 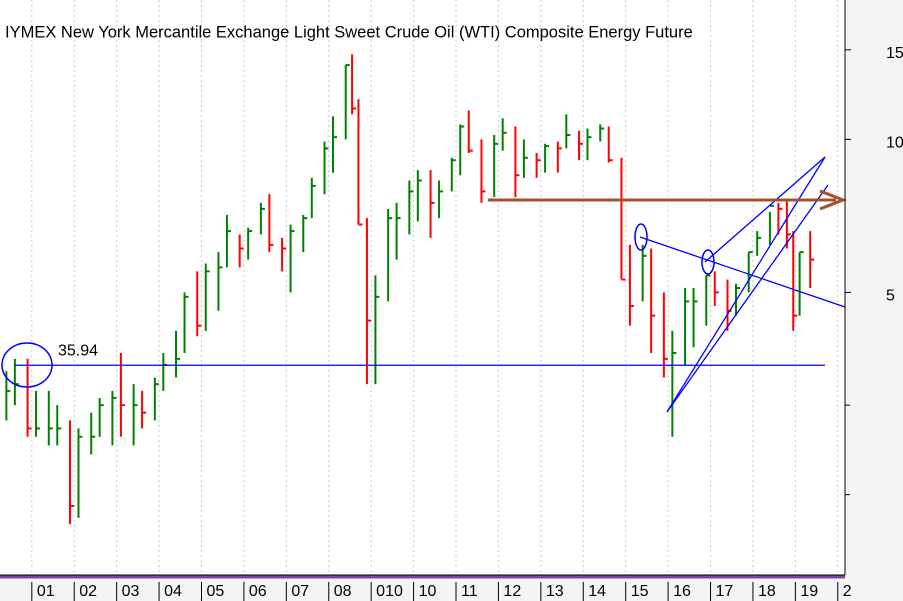 I want to click on x-axis-panel, so click(x=422, y=588).